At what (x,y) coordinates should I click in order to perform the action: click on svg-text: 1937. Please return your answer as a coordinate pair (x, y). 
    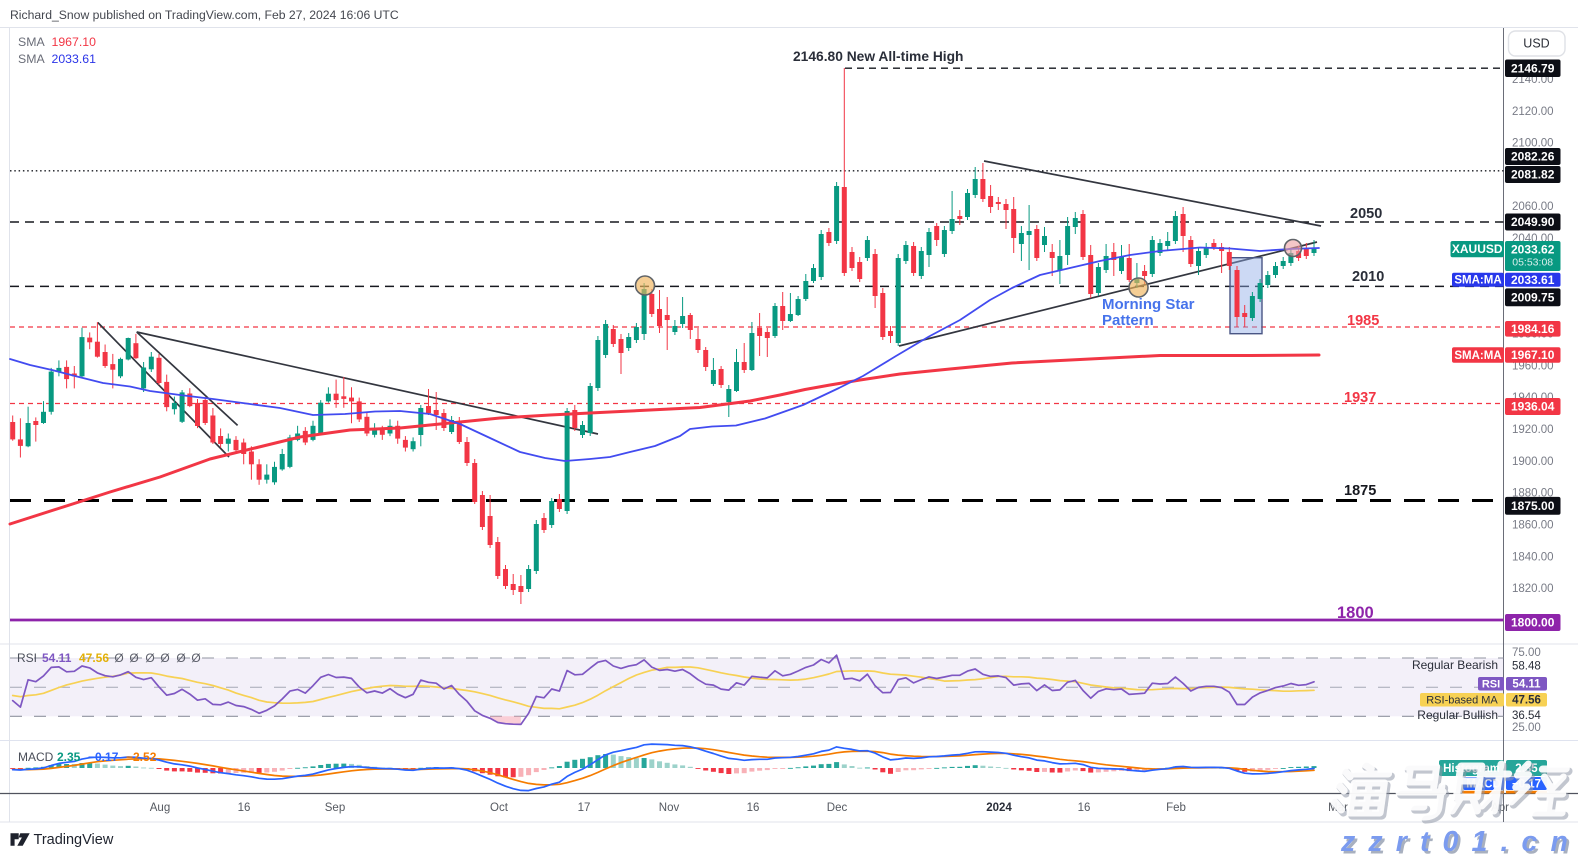
    Looking at the image, I should click on (1360, 398).